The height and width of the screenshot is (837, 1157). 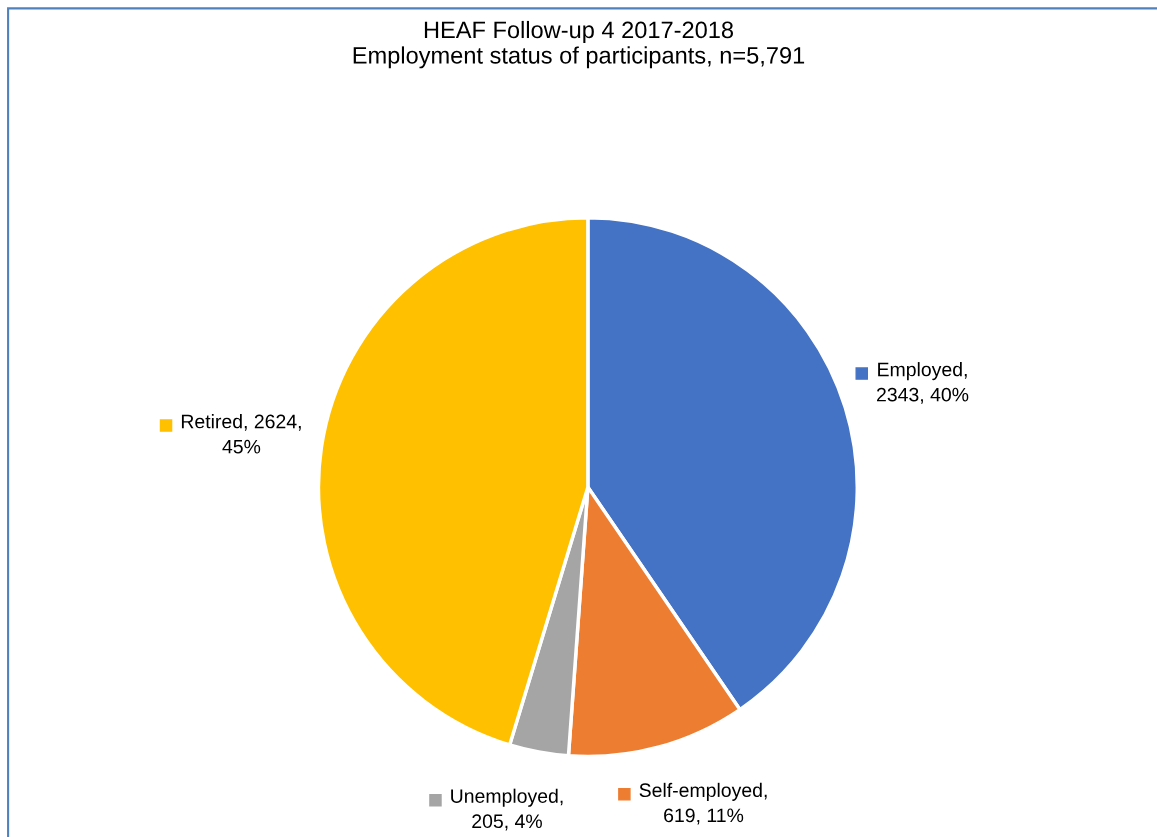 I want to click on chart-title: HEAF Follow-up 4 2017-2018 Employment status of participants, n=5,791, so click(x=579, y=44).